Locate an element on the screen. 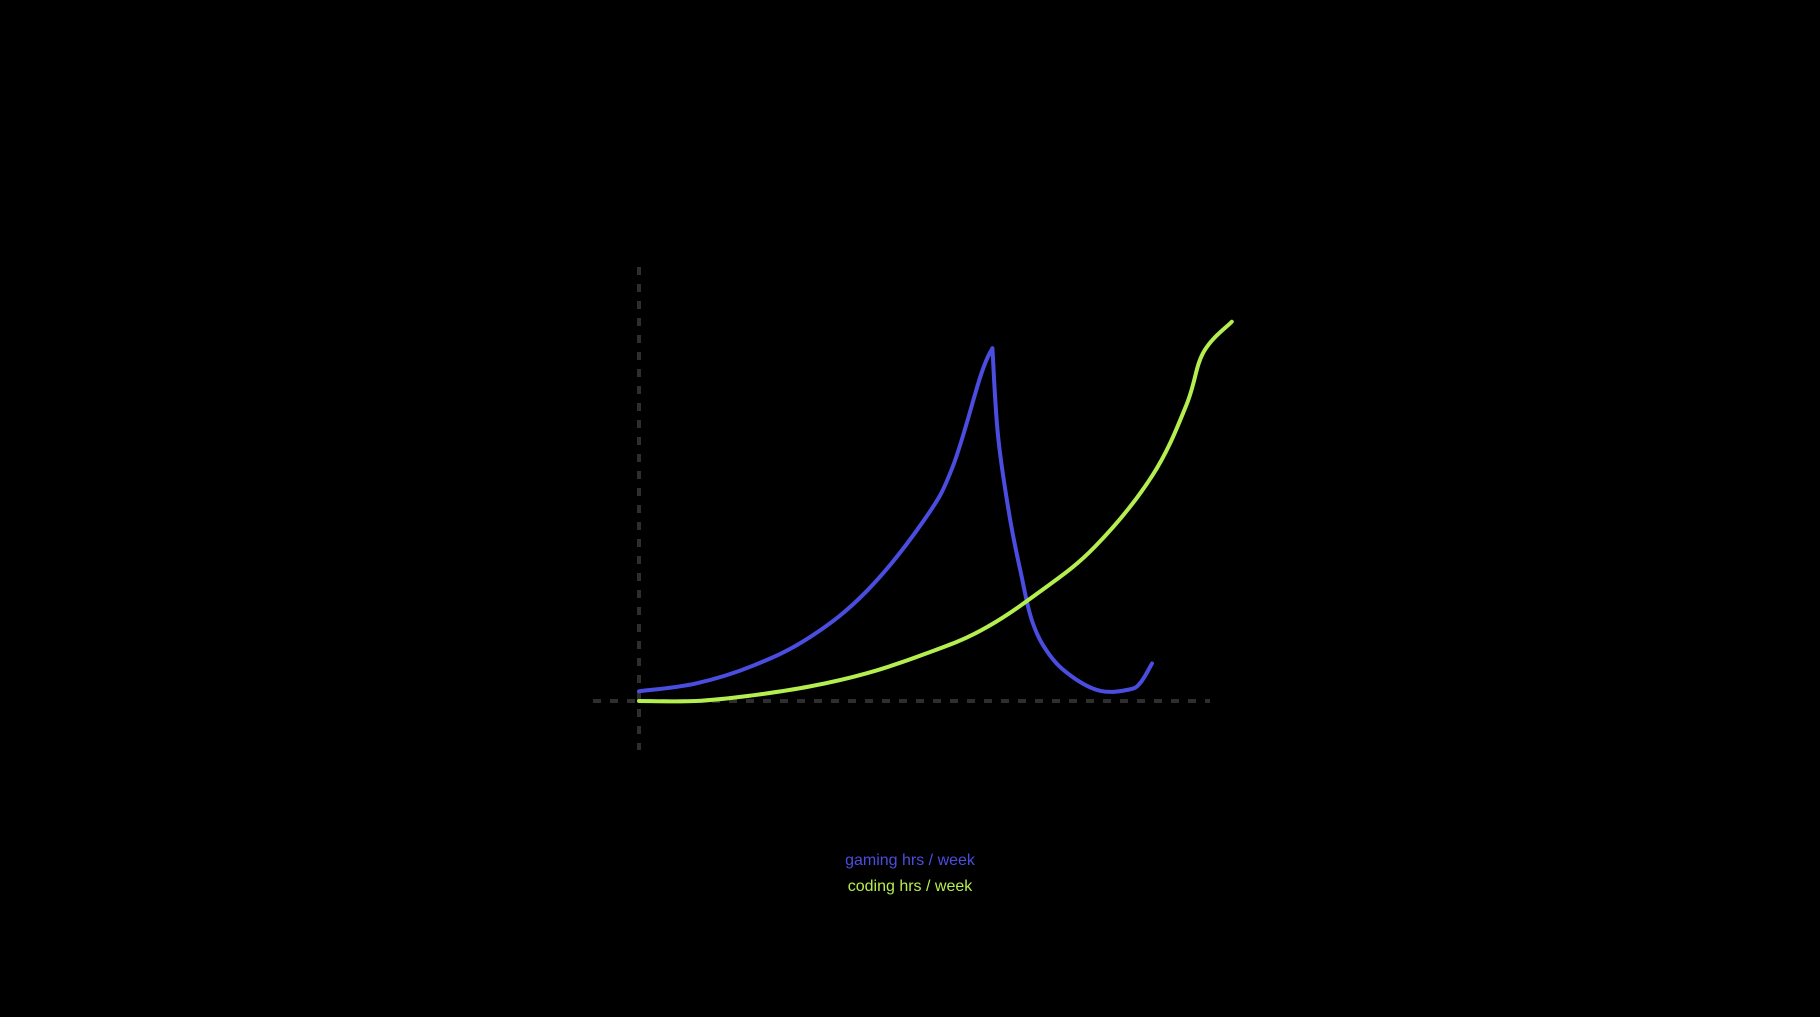 Image resolution: width=1820 pixels, height=1017 pixels. legend-item-coding: coding hrs / week is located at coordinates (910, 886).